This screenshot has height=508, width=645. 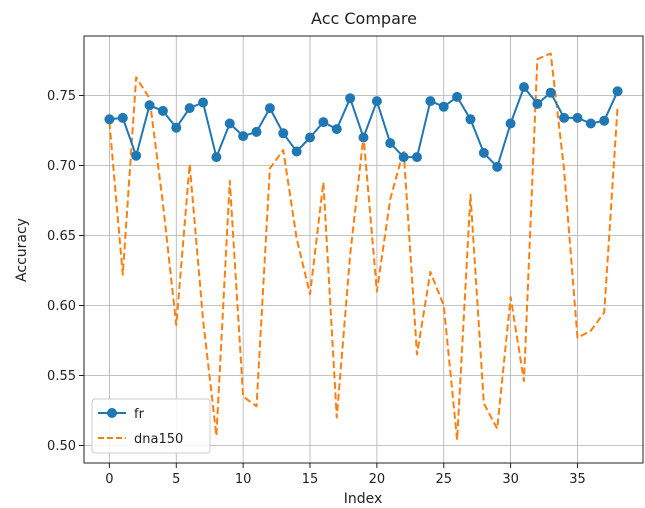 What do you see at coordinates (363, 499) in the screenshot?
I see `x-axis-label: Index` at bounding box center [363, 499].